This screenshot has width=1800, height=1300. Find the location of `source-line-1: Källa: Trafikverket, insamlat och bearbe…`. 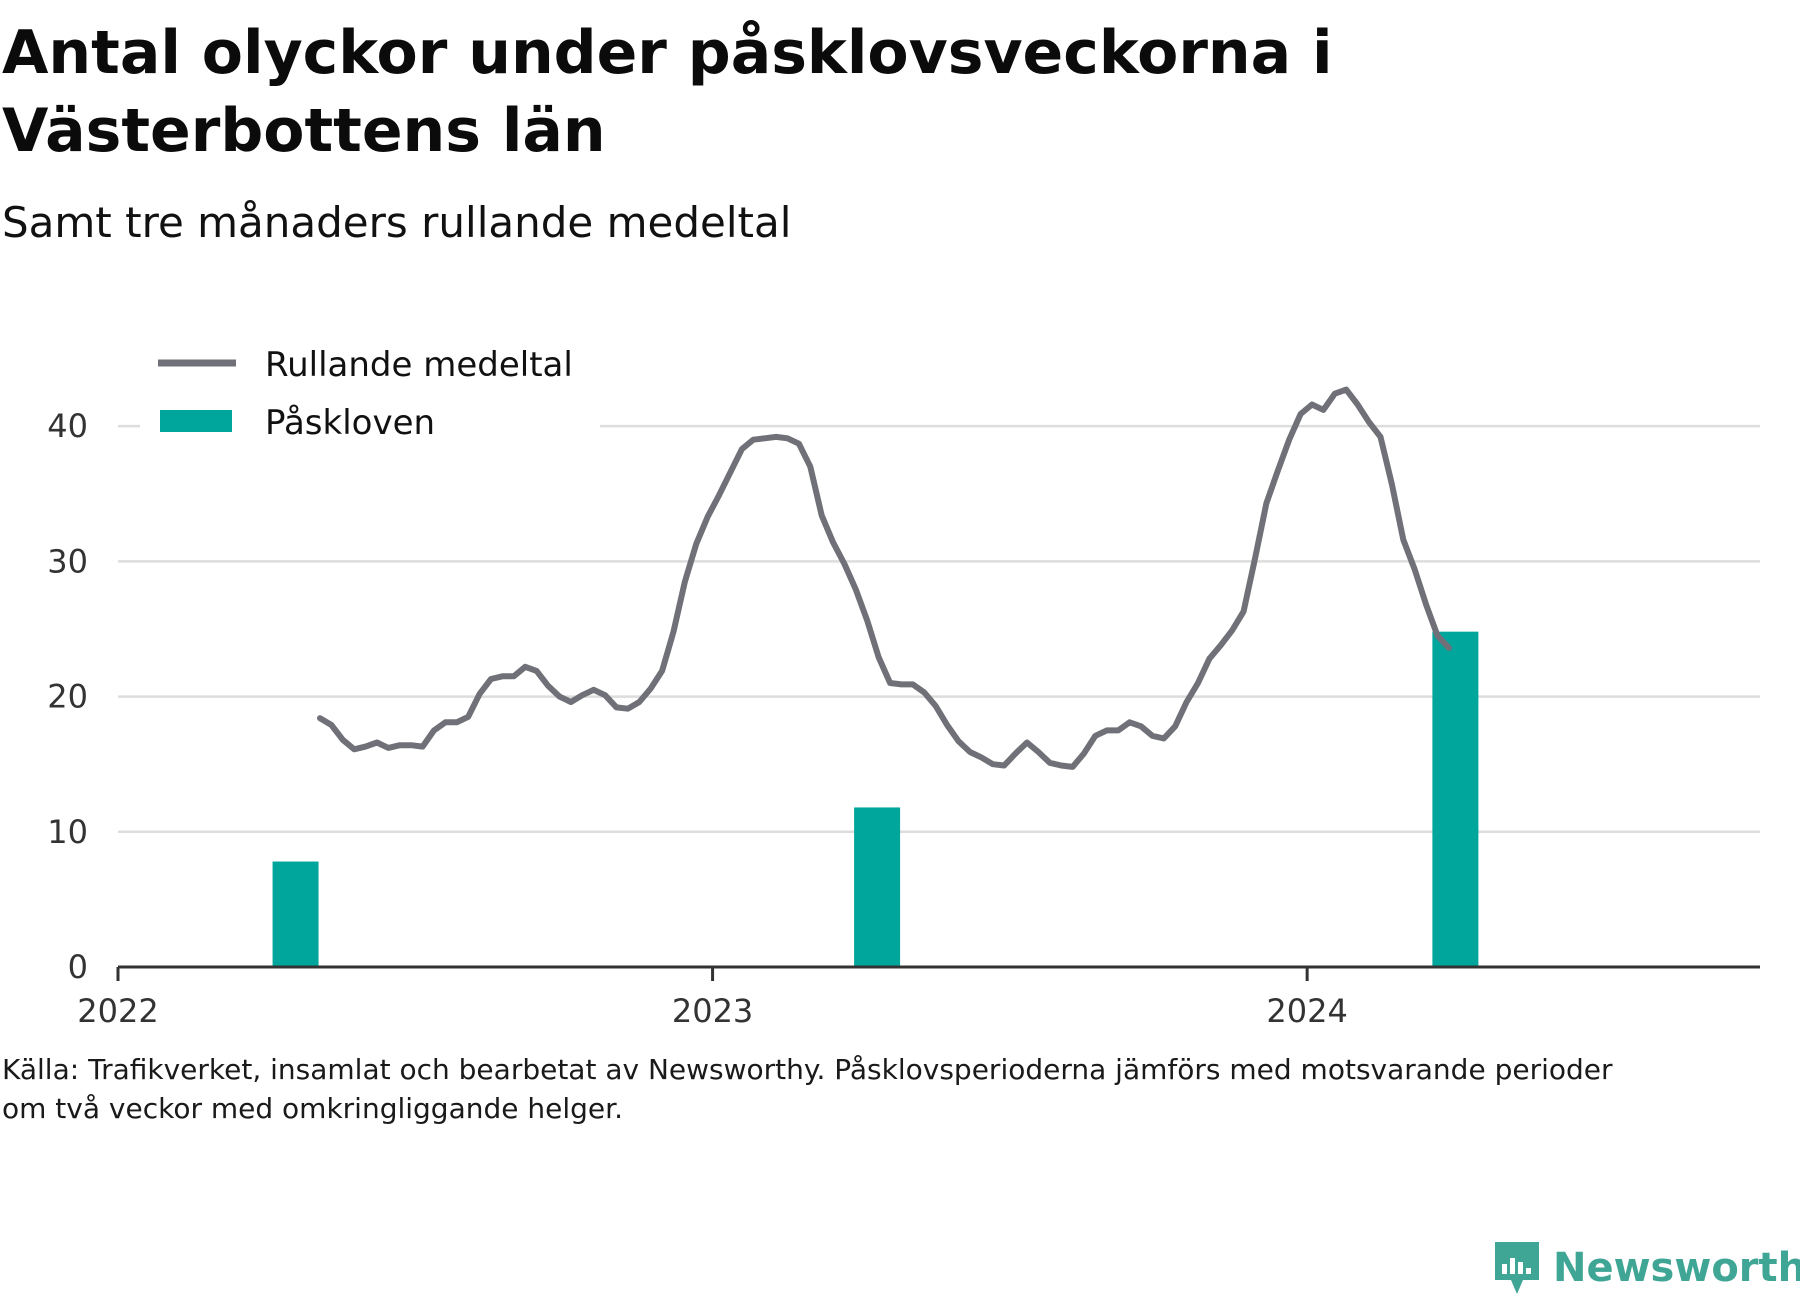

source-line-1: Källa: Trafikverket, insamlat och bearbe… is located at coordinates (807, 1069).